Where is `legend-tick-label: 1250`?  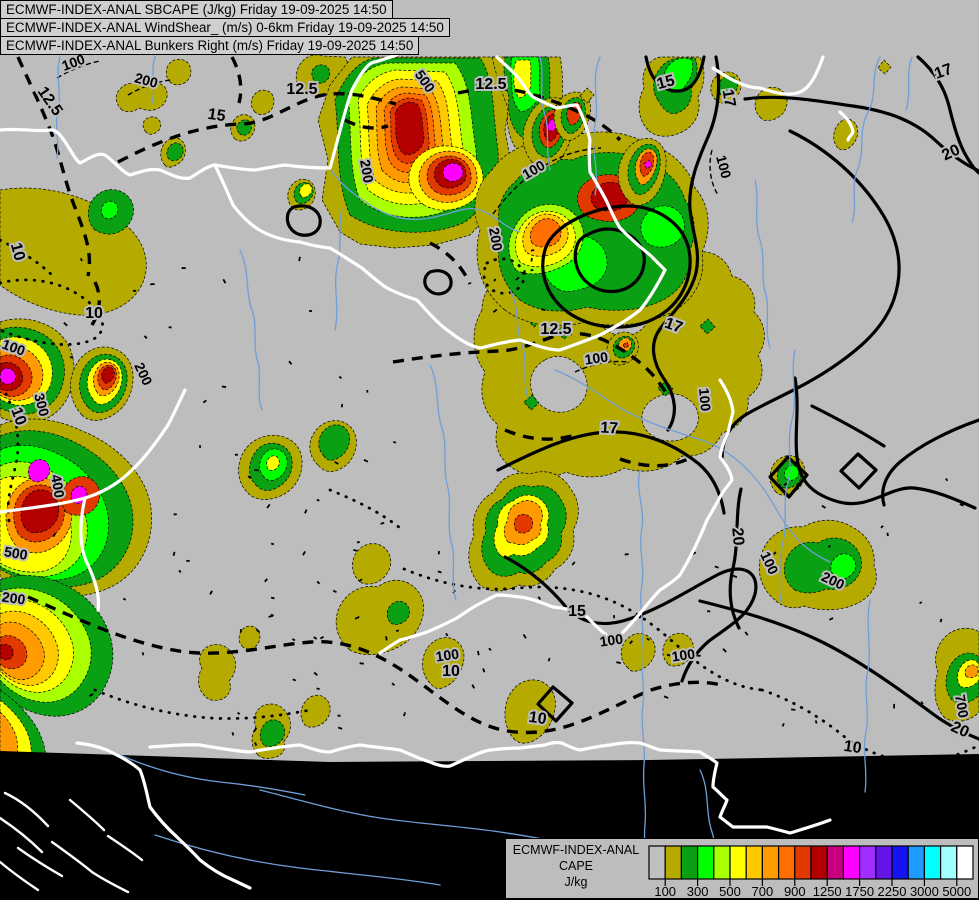
legend-tick-label: 1250 is located at coordinates (827, 891).